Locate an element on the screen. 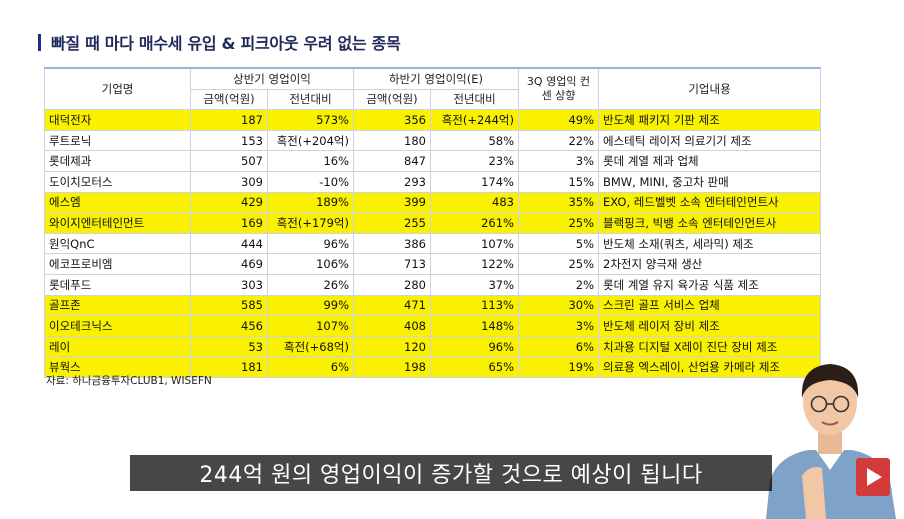  description-cell: 롯데 계열 유지 육가공 식품 제조 is located at coordinates (709, 284).